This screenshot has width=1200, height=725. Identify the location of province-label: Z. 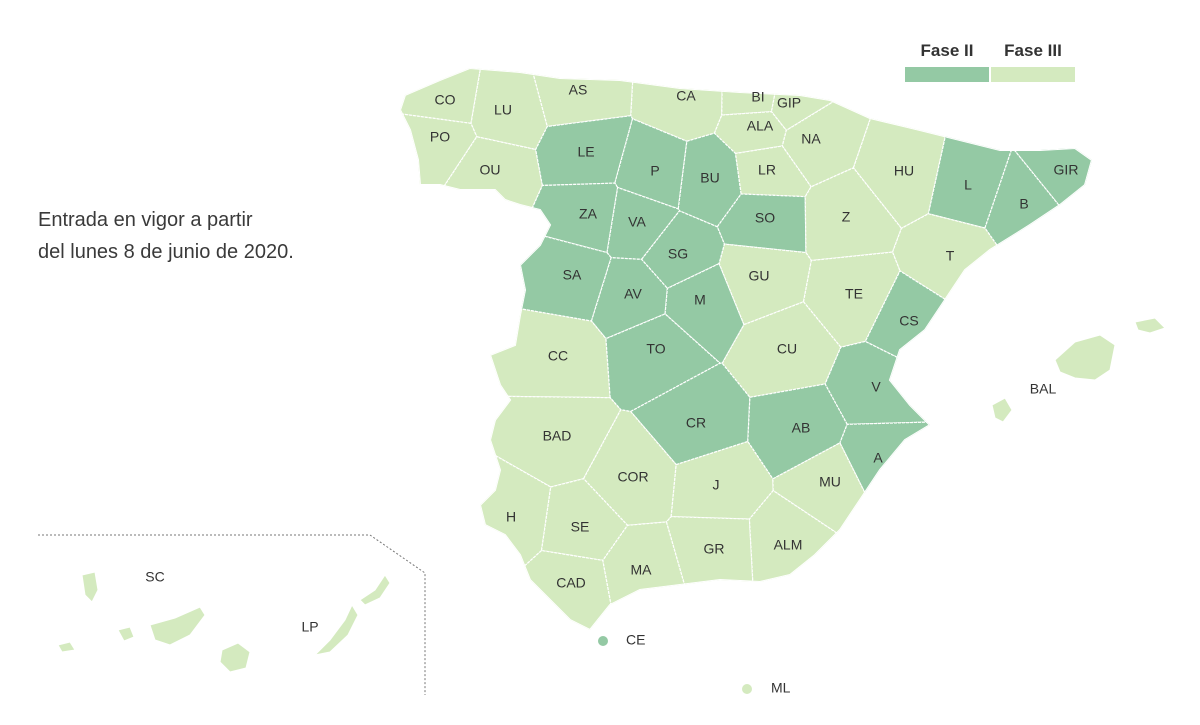
(846, 217).